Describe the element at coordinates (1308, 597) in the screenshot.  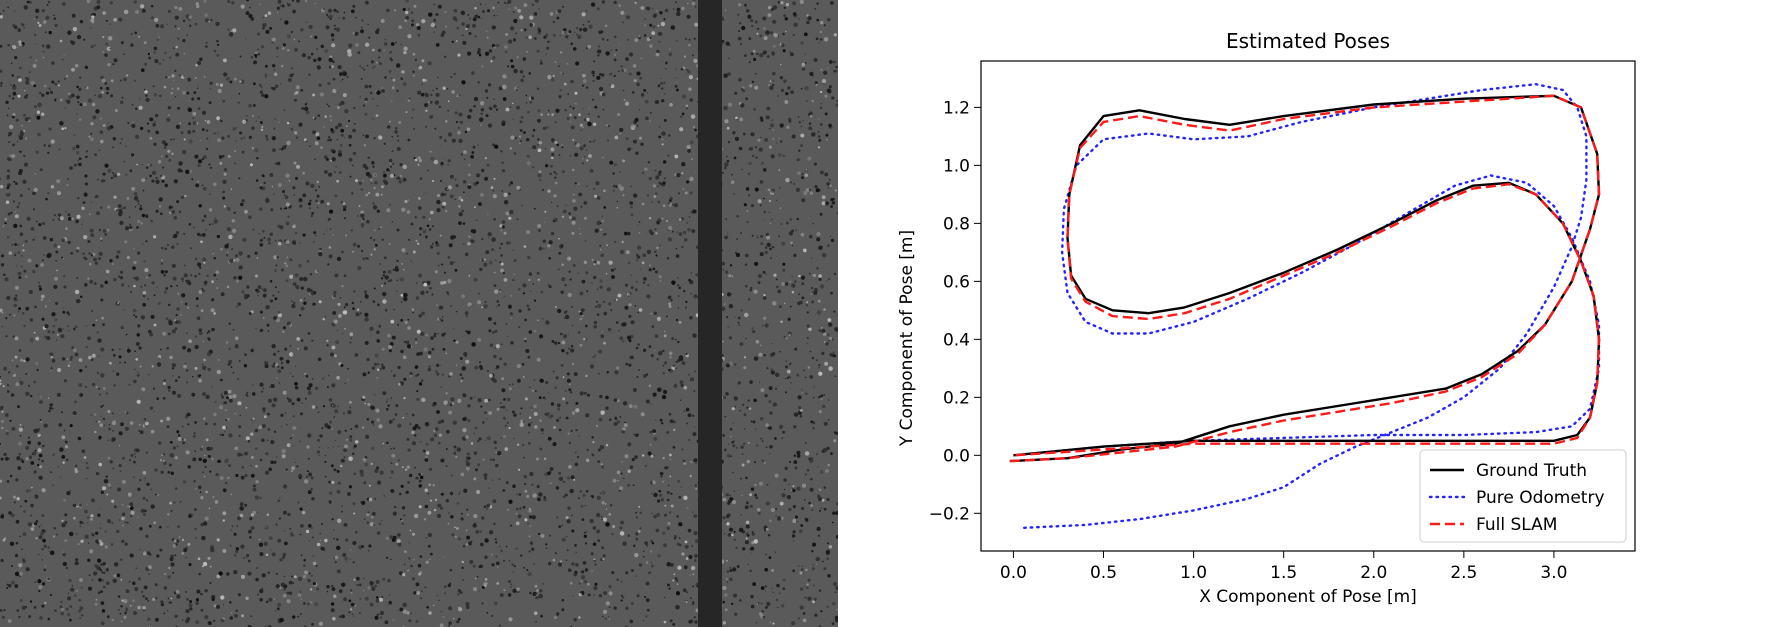
I see `x-axis-label: X Component of Pose [m]` at that location.